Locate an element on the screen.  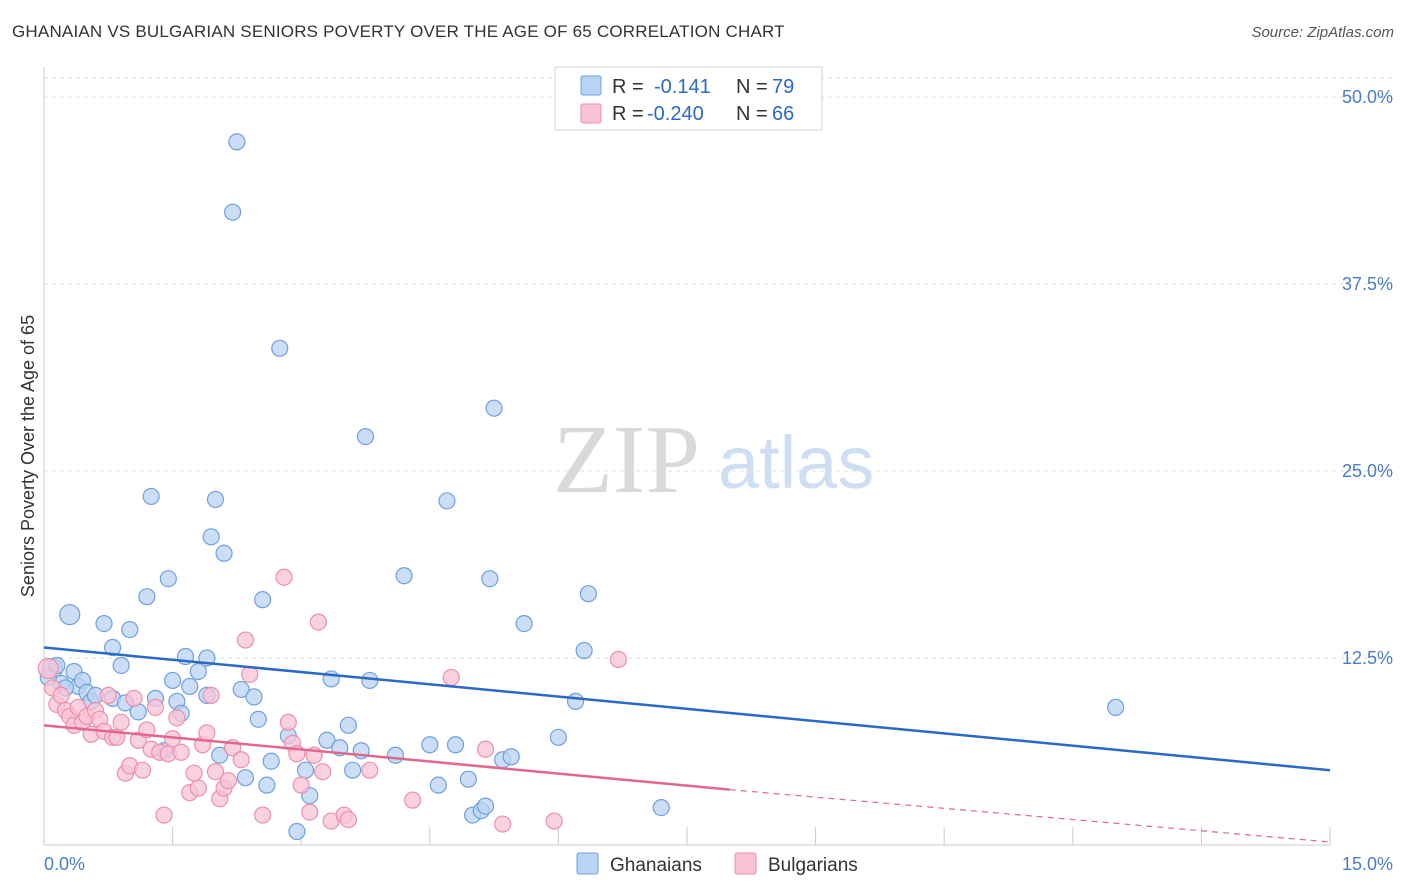
bulgarian-trend-line is located at coordinates (386, 757).